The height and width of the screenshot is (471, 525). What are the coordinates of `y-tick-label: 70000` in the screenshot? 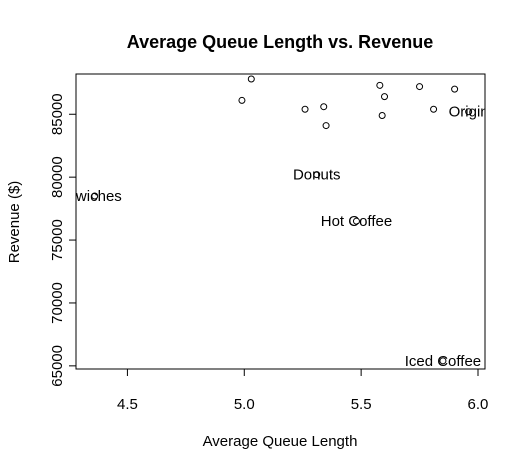 It's located at (57, 303).